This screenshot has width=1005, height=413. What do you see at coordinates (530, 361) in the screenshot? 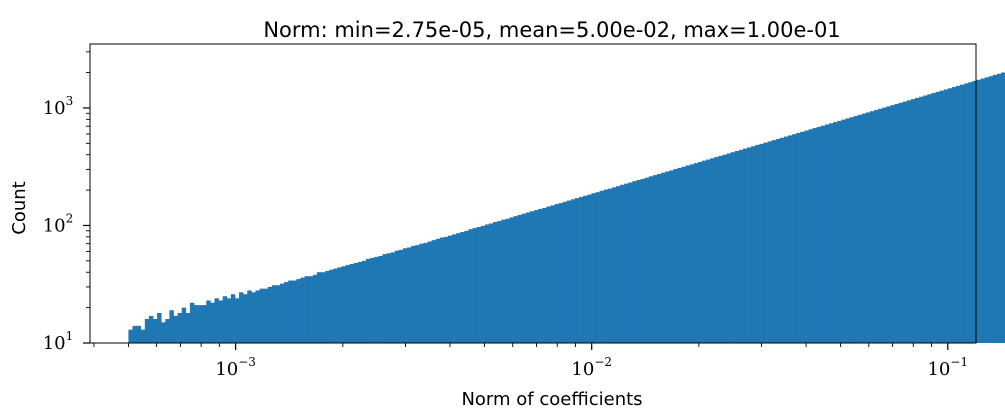
I see `x-axis-ticks: 10−3 10−2 10−1` at bounding box center [530, 361].